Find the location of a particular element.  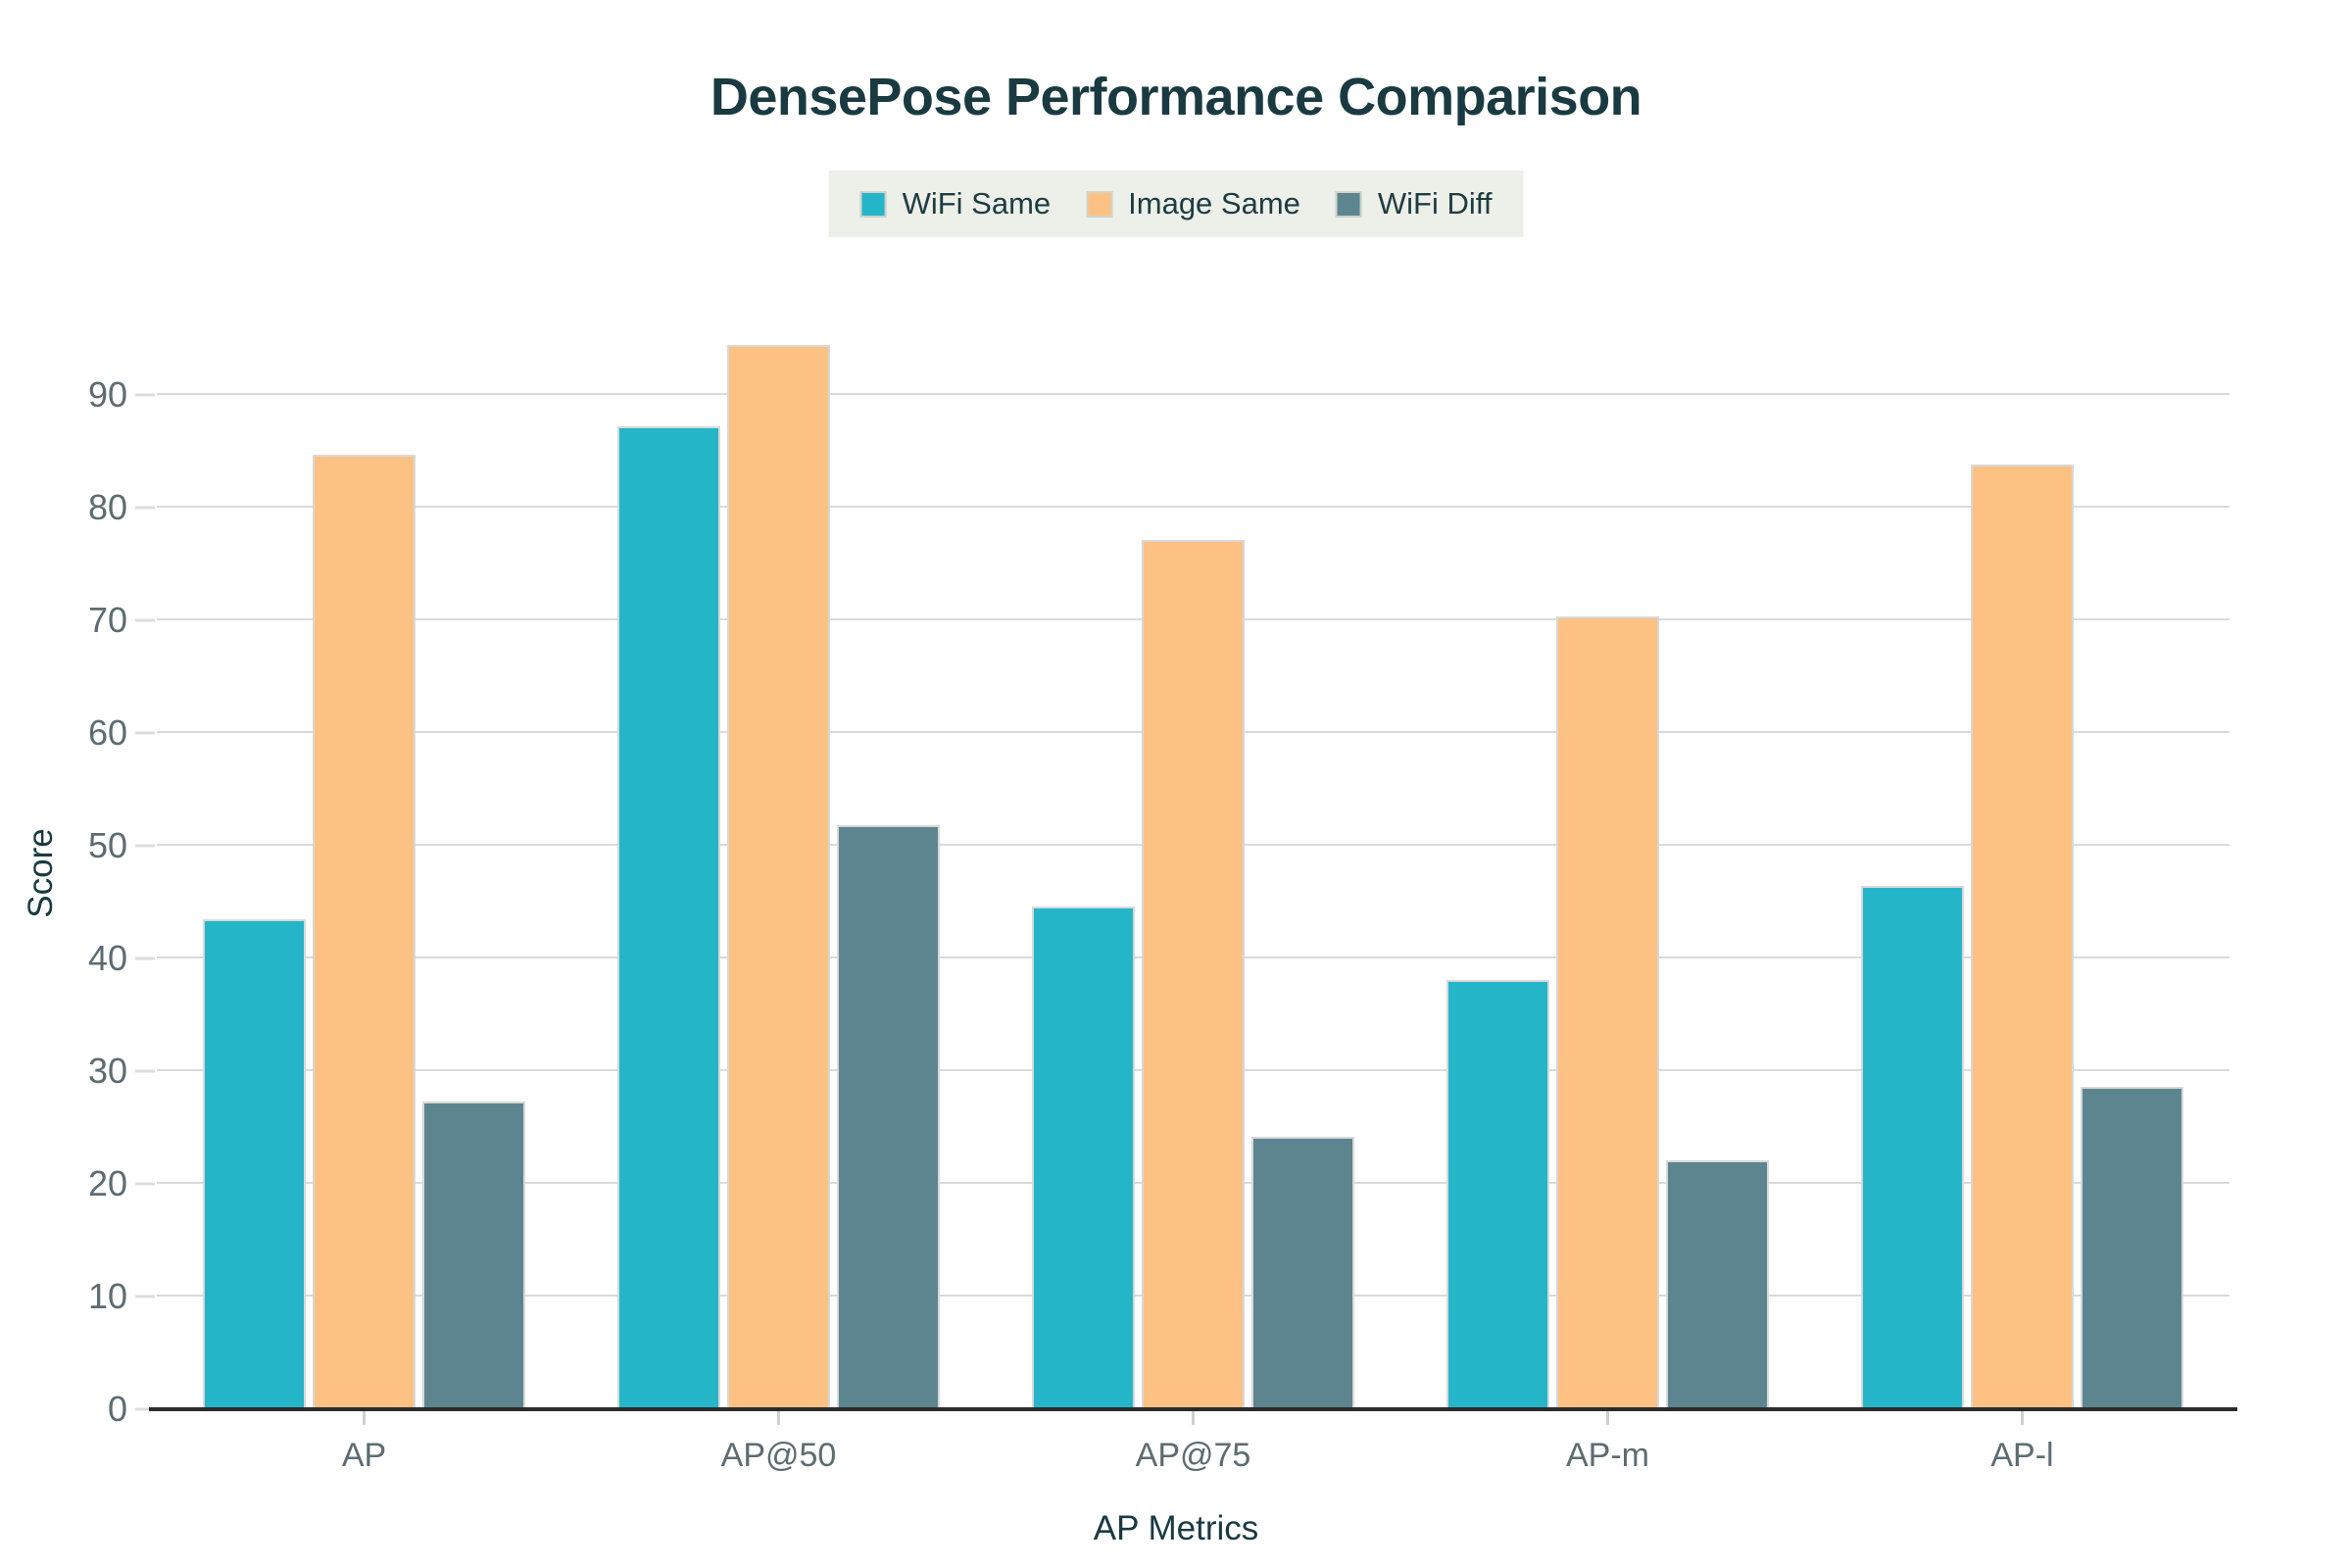

bar-wifi-diff-ap@50 is located at coordinates (888, 1117).